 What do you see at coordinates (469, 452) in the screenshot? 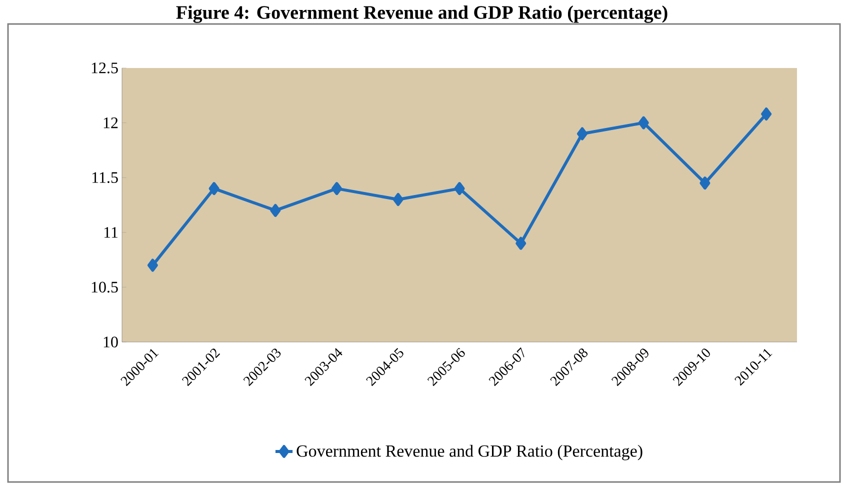
I see `legend-label: Government Revenue and GDP Ratio (Percentage)` at bounding box center [469, 452].